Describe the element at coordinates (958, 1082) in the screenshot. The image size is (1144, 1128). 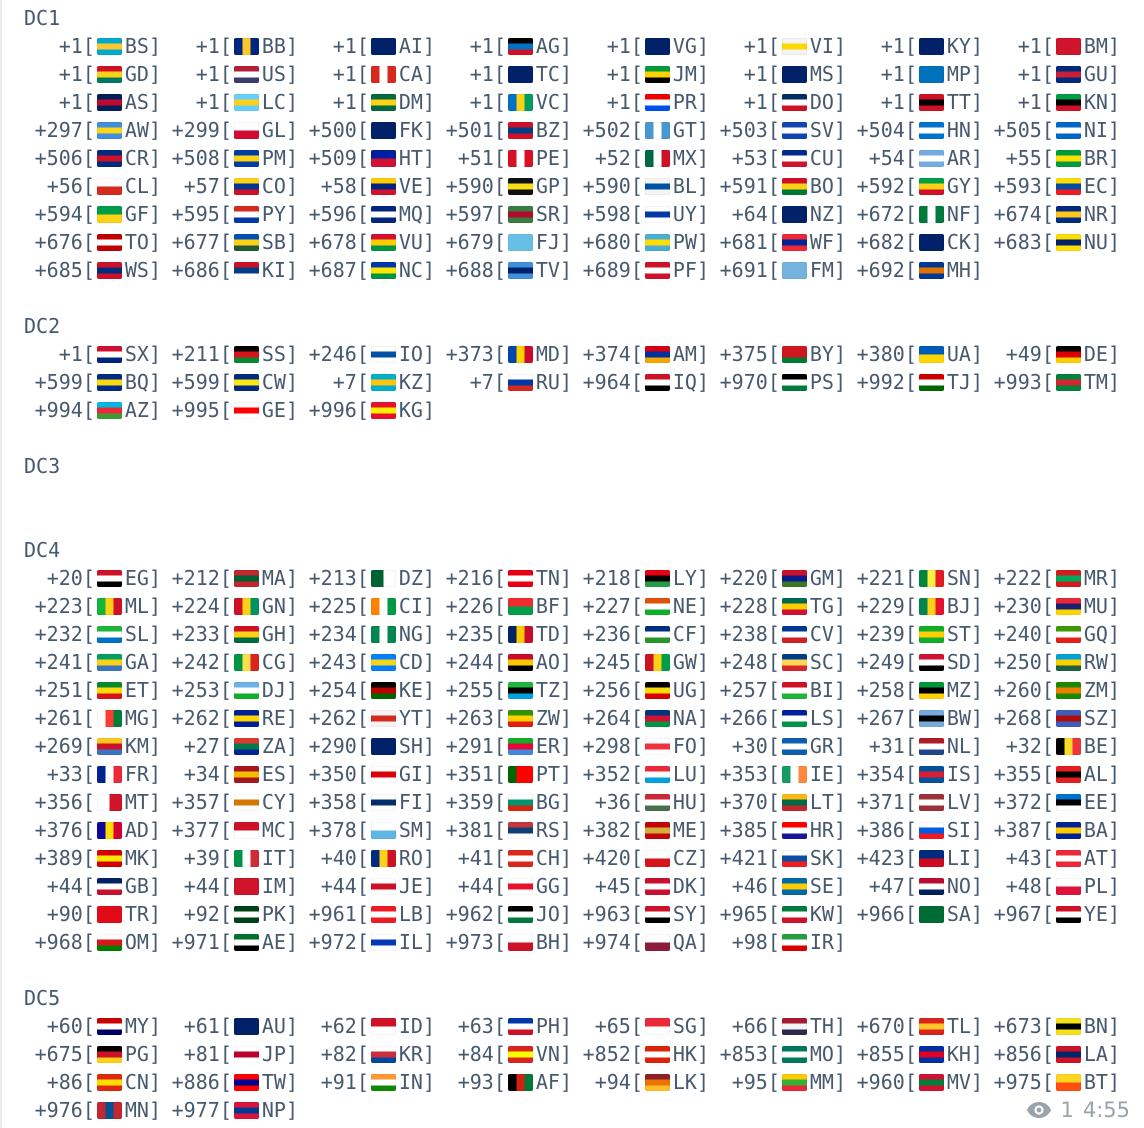
I see `country-code: MV` at that location.